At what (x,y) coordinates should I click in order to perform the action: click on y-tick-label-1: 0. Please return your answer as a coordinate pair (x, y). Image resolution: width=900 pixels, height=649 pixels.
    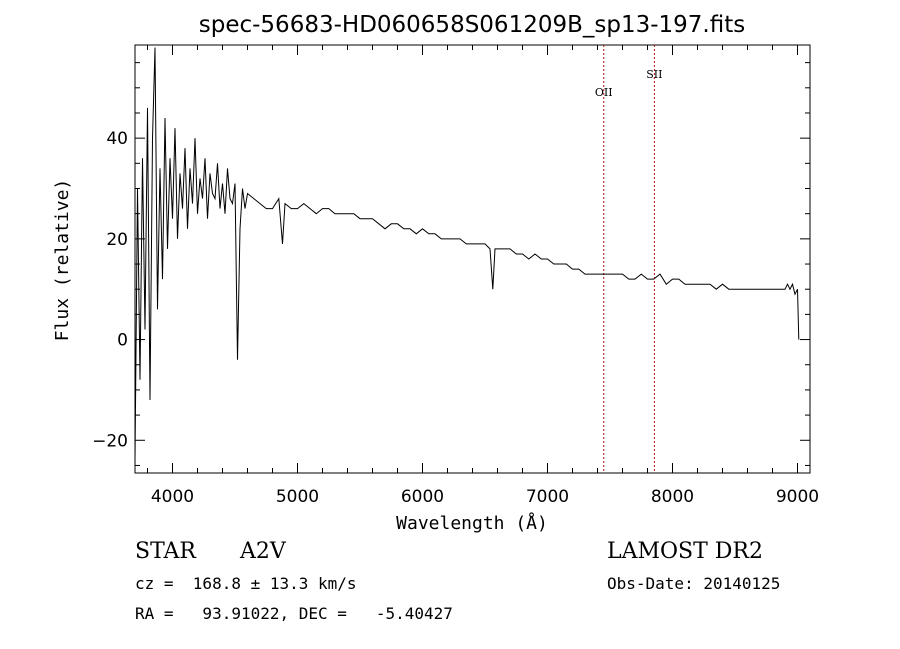
    Looking at the image, I should click on (122, 341).